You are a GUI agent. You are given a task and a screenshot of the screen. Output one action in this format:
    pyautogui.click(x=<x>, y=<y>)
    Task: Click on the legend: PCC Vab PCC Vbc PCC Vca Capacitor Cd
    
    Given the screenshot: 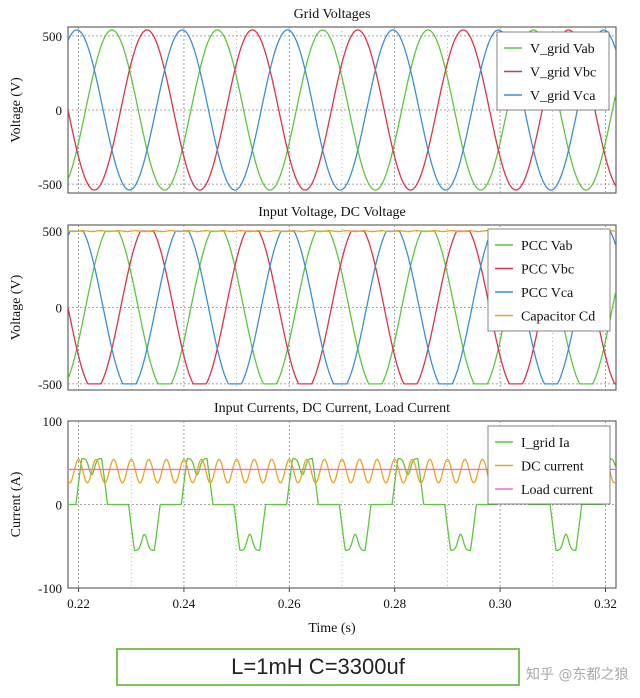 What is the action you would take?
    pyautogui.click(x=549, y=280)
    